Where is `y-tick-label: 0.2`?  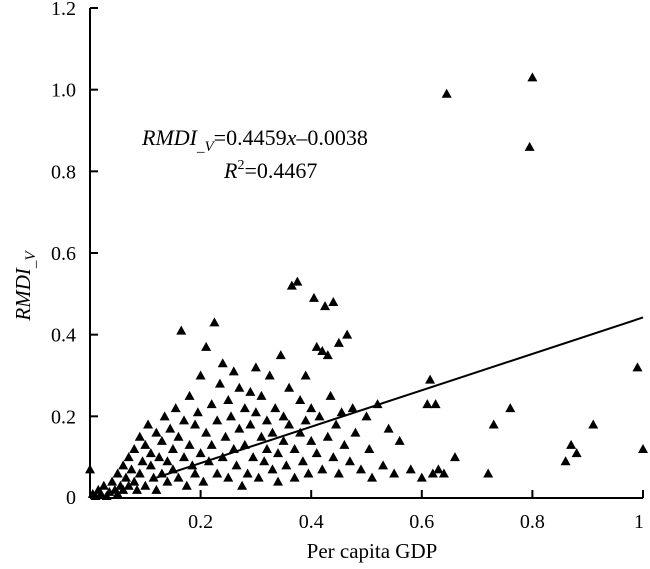
y-tick-label: 0.2 is located at coordinates (63, 417).